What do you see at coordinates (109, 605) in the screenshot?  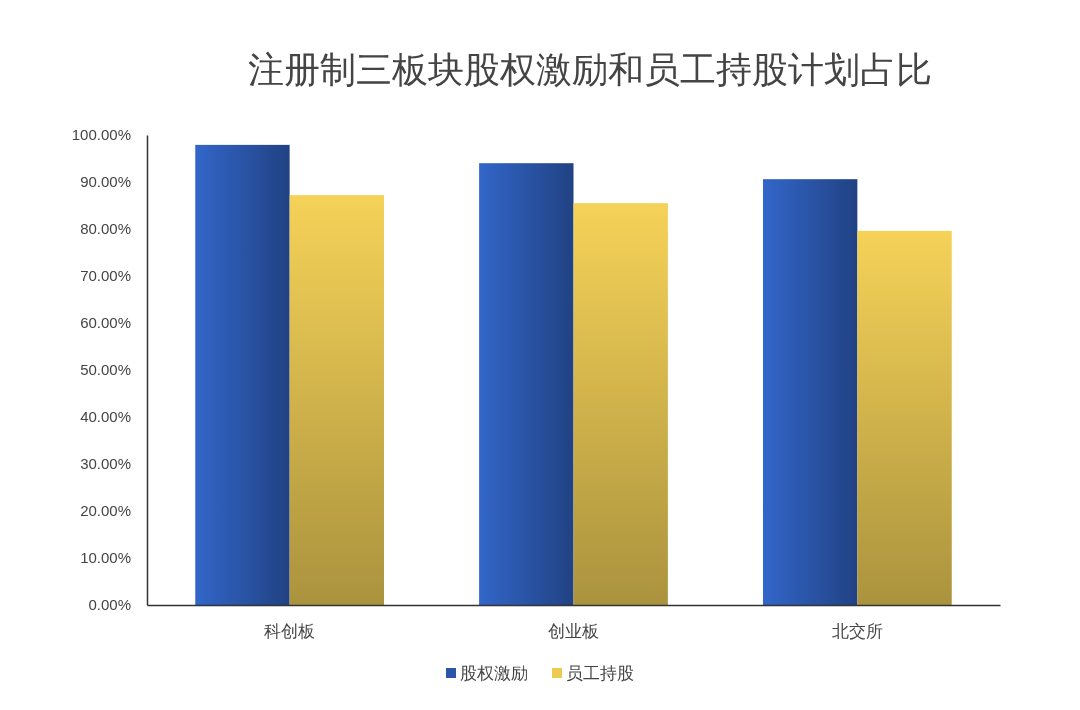 I see `y-tick-label: 0.00%` at bounding box center [109, 605].